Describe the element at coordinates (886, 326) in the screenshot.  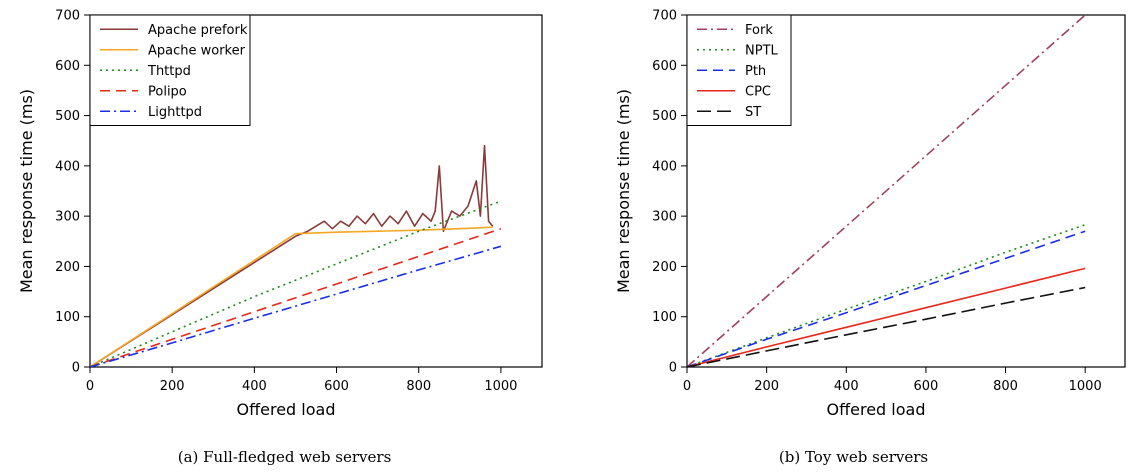
I see `series-line-st` at that location.